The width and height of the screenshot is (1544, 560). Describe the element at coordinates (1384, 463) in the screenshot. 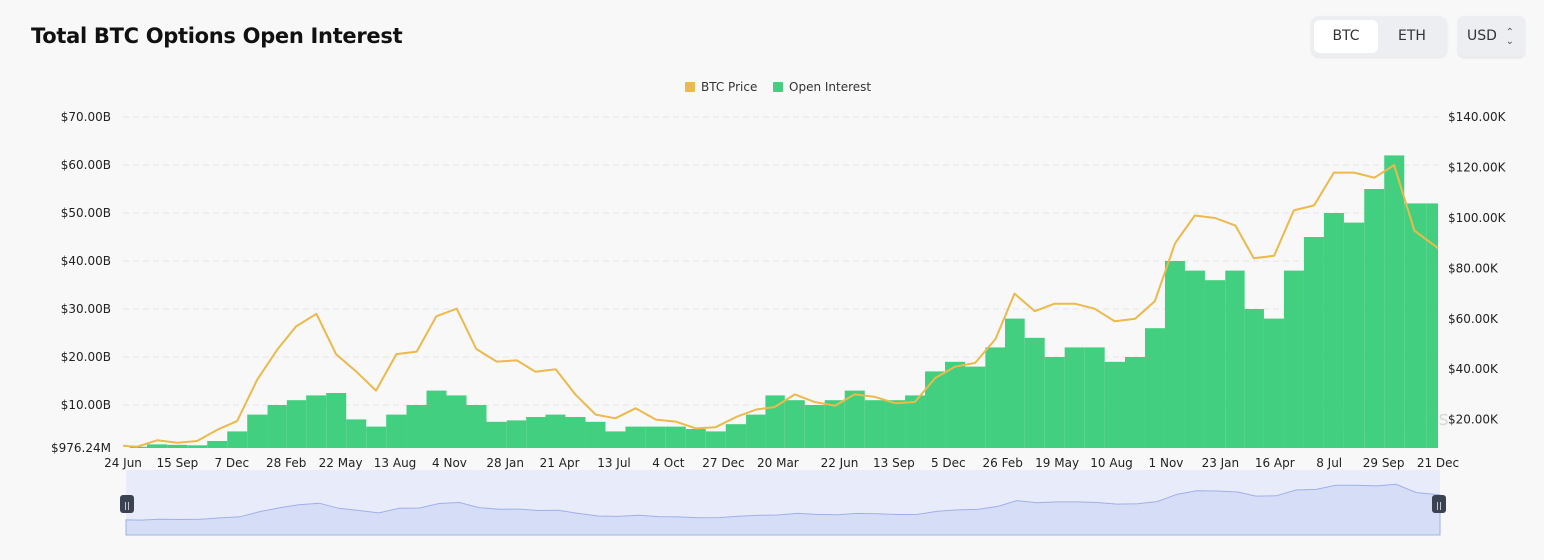

I see `x-axis-tick: 29 Sep` at that location.